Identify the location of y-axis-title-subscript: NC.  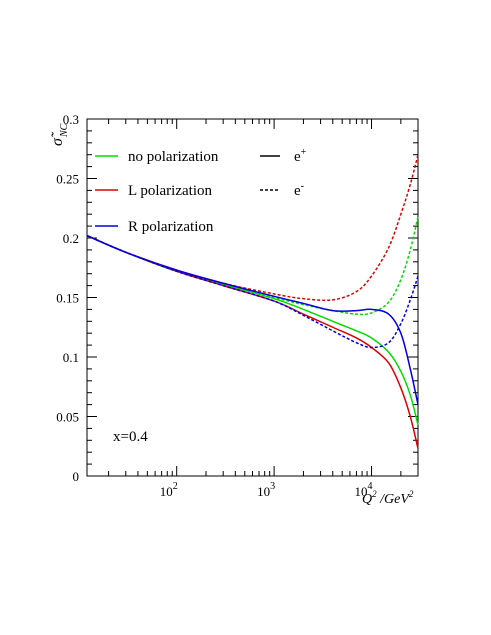
(64, 130).